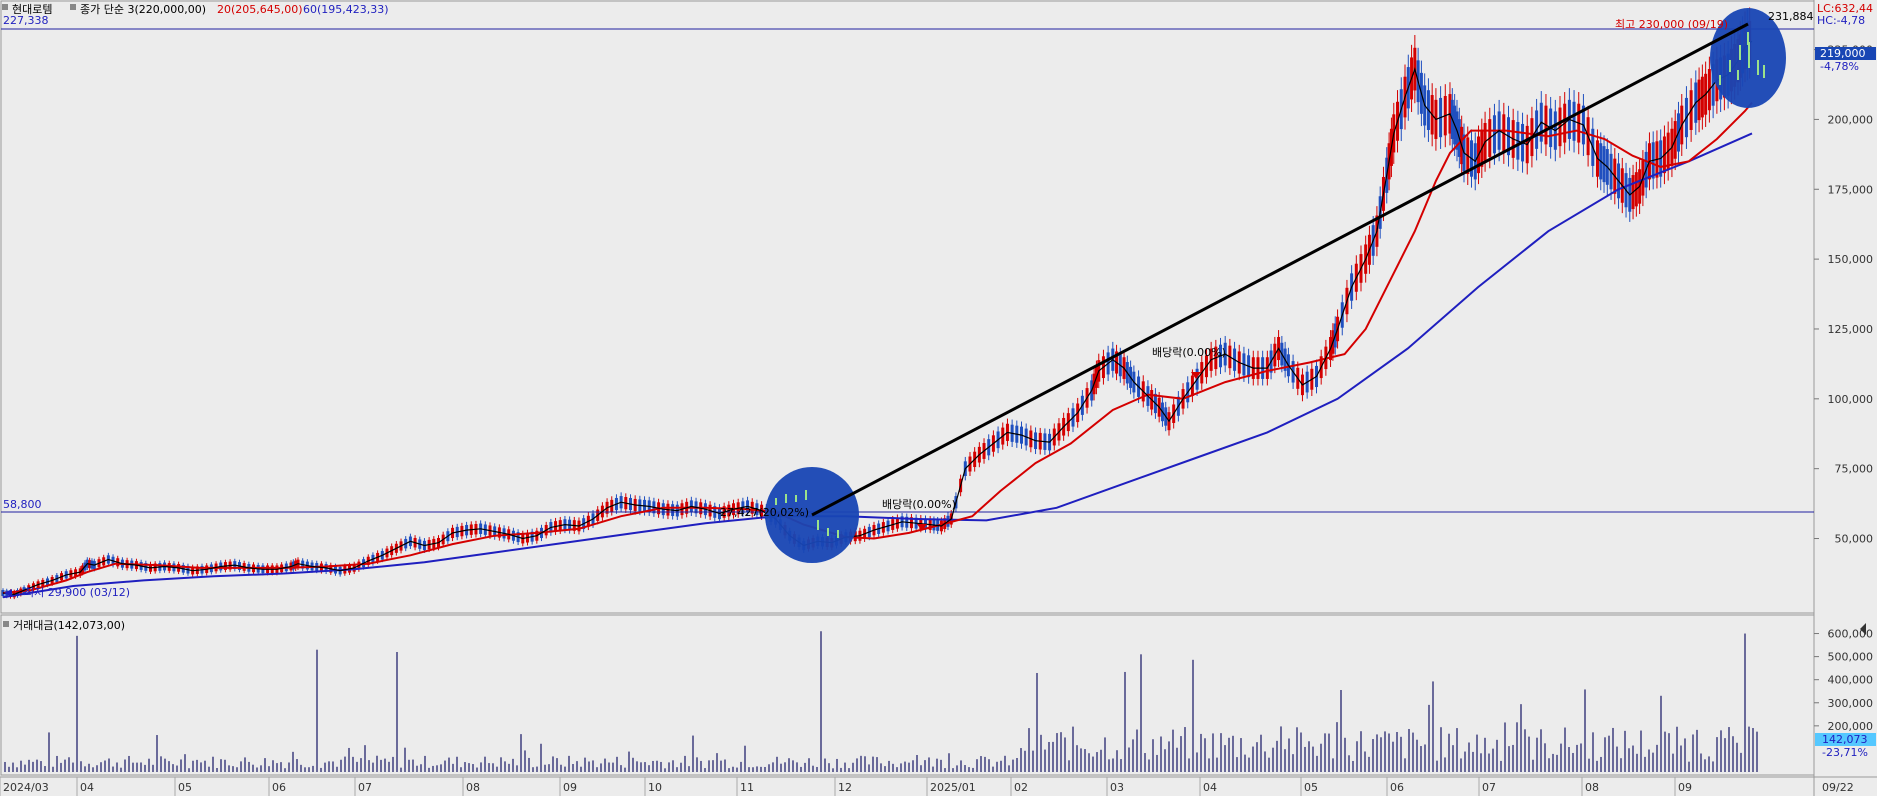  I want to click on volume-menu-icon, so click(6, 624).